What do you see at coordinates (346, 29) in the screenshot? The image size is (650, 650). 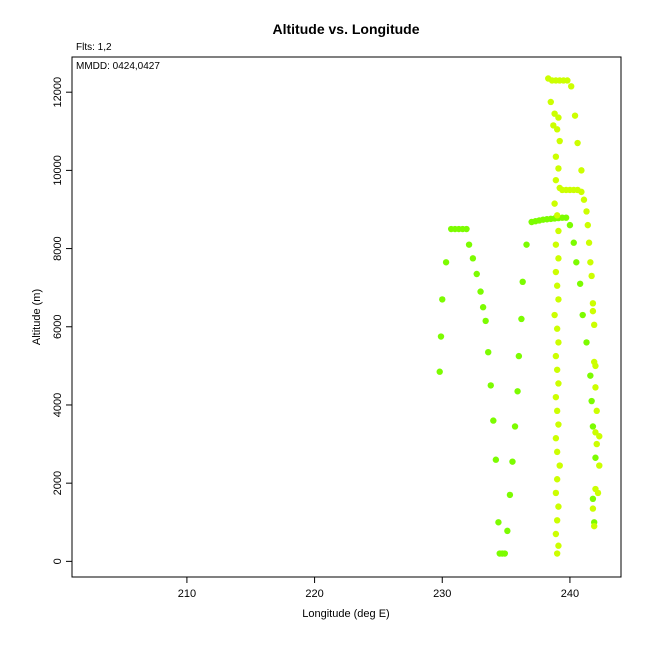 I see `chart-title: Altitude vs. Longitude` at bounding box center [346, 29].